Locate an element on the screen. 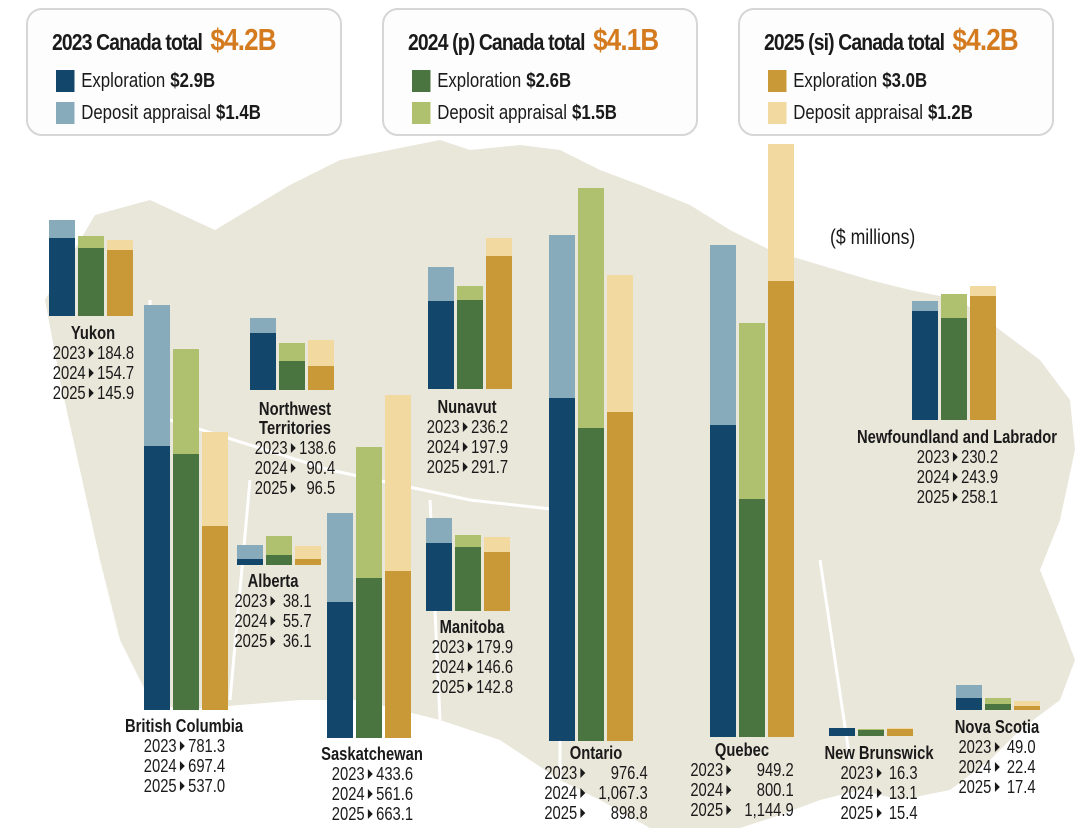 Image resolution: width=1083 pixels, height=828 pixels. region-name: New Brunswick is located at coordinates (879, 753).